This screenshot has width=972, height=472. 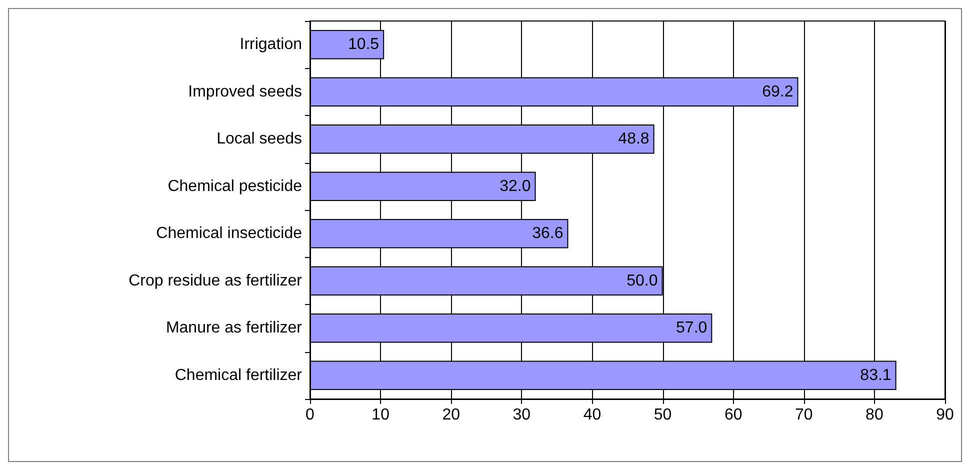 I want to click on data-label: 10.5, so click(x=364, y=45).